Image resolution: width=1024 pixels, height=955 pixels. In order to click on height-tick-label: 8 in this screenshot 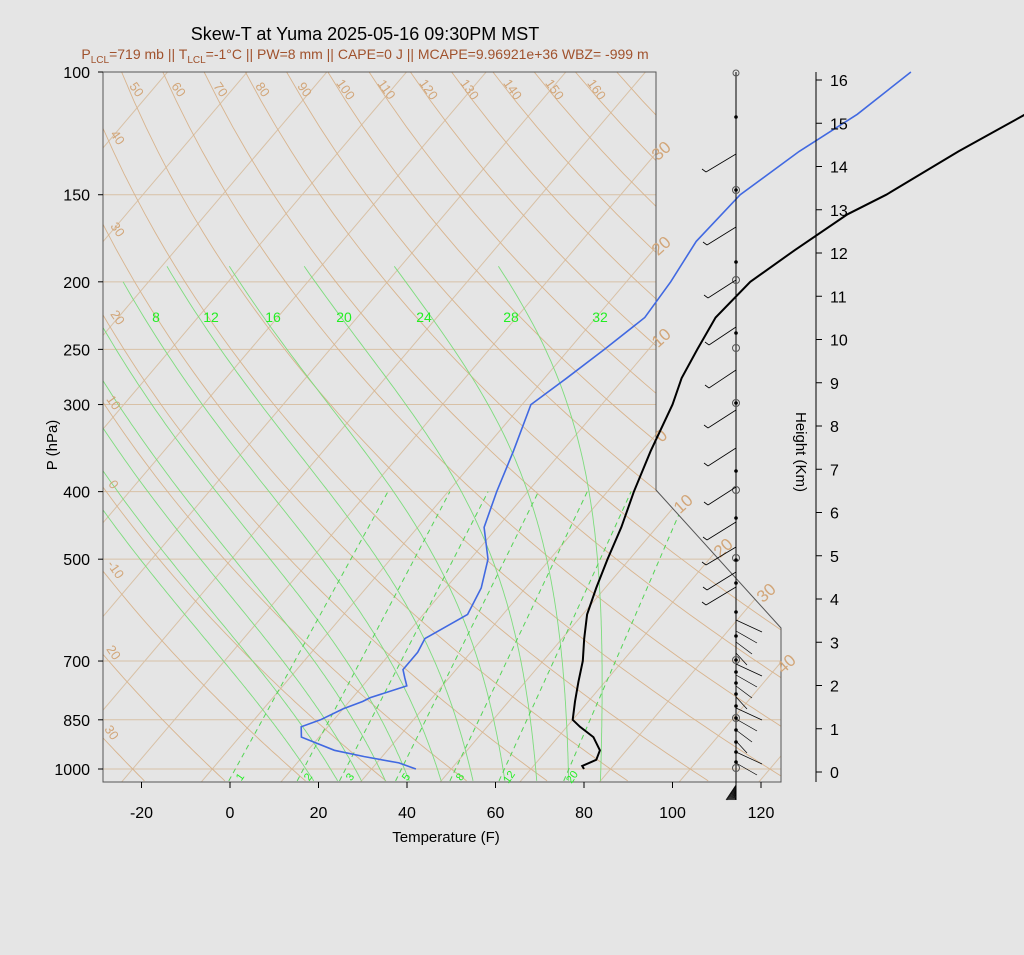, I will do `click(834, 427)`.